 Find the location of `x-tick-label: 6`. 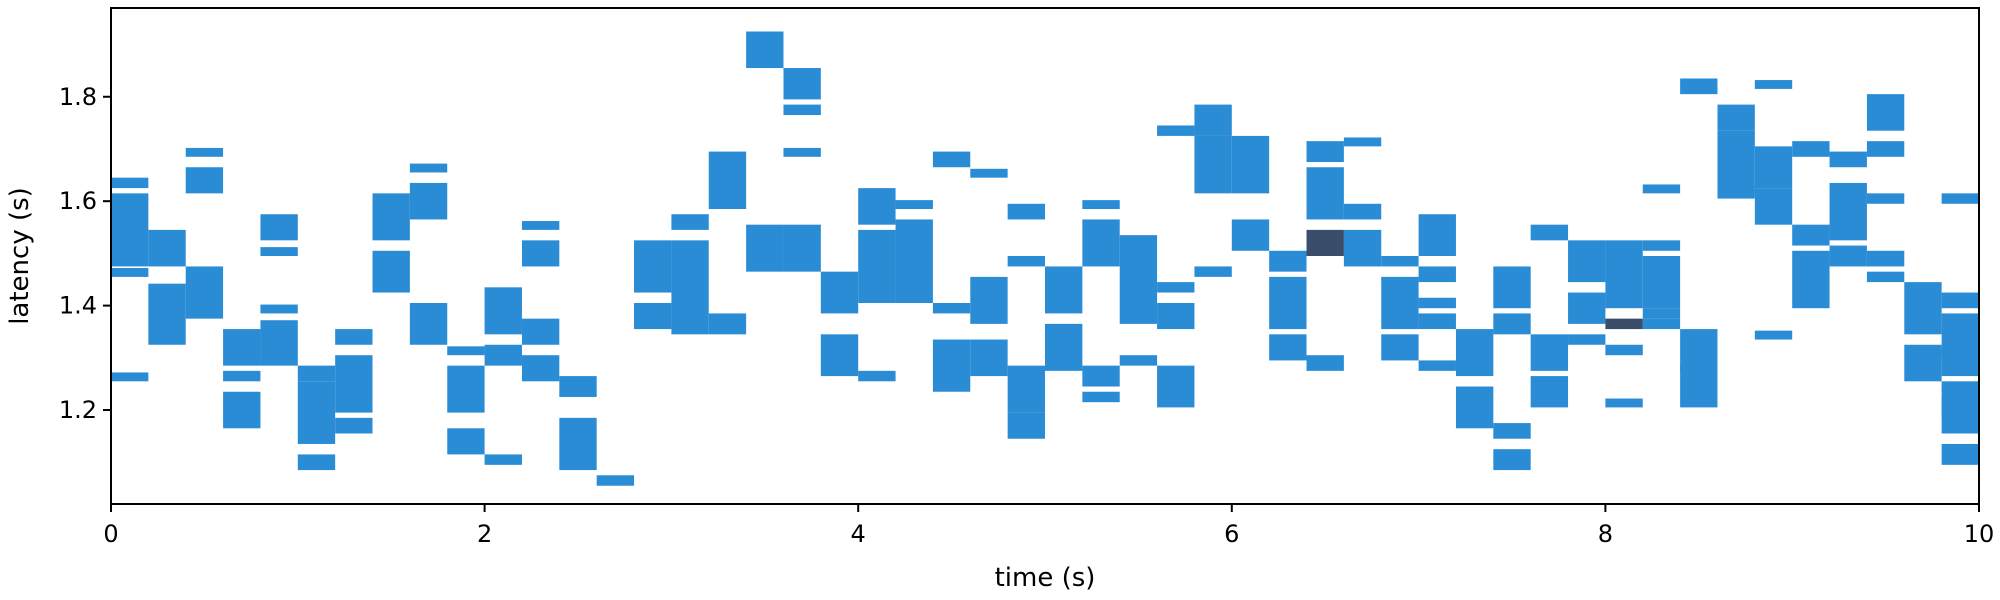

x-tick-label: 6 is located at coordinates (1231, 534).